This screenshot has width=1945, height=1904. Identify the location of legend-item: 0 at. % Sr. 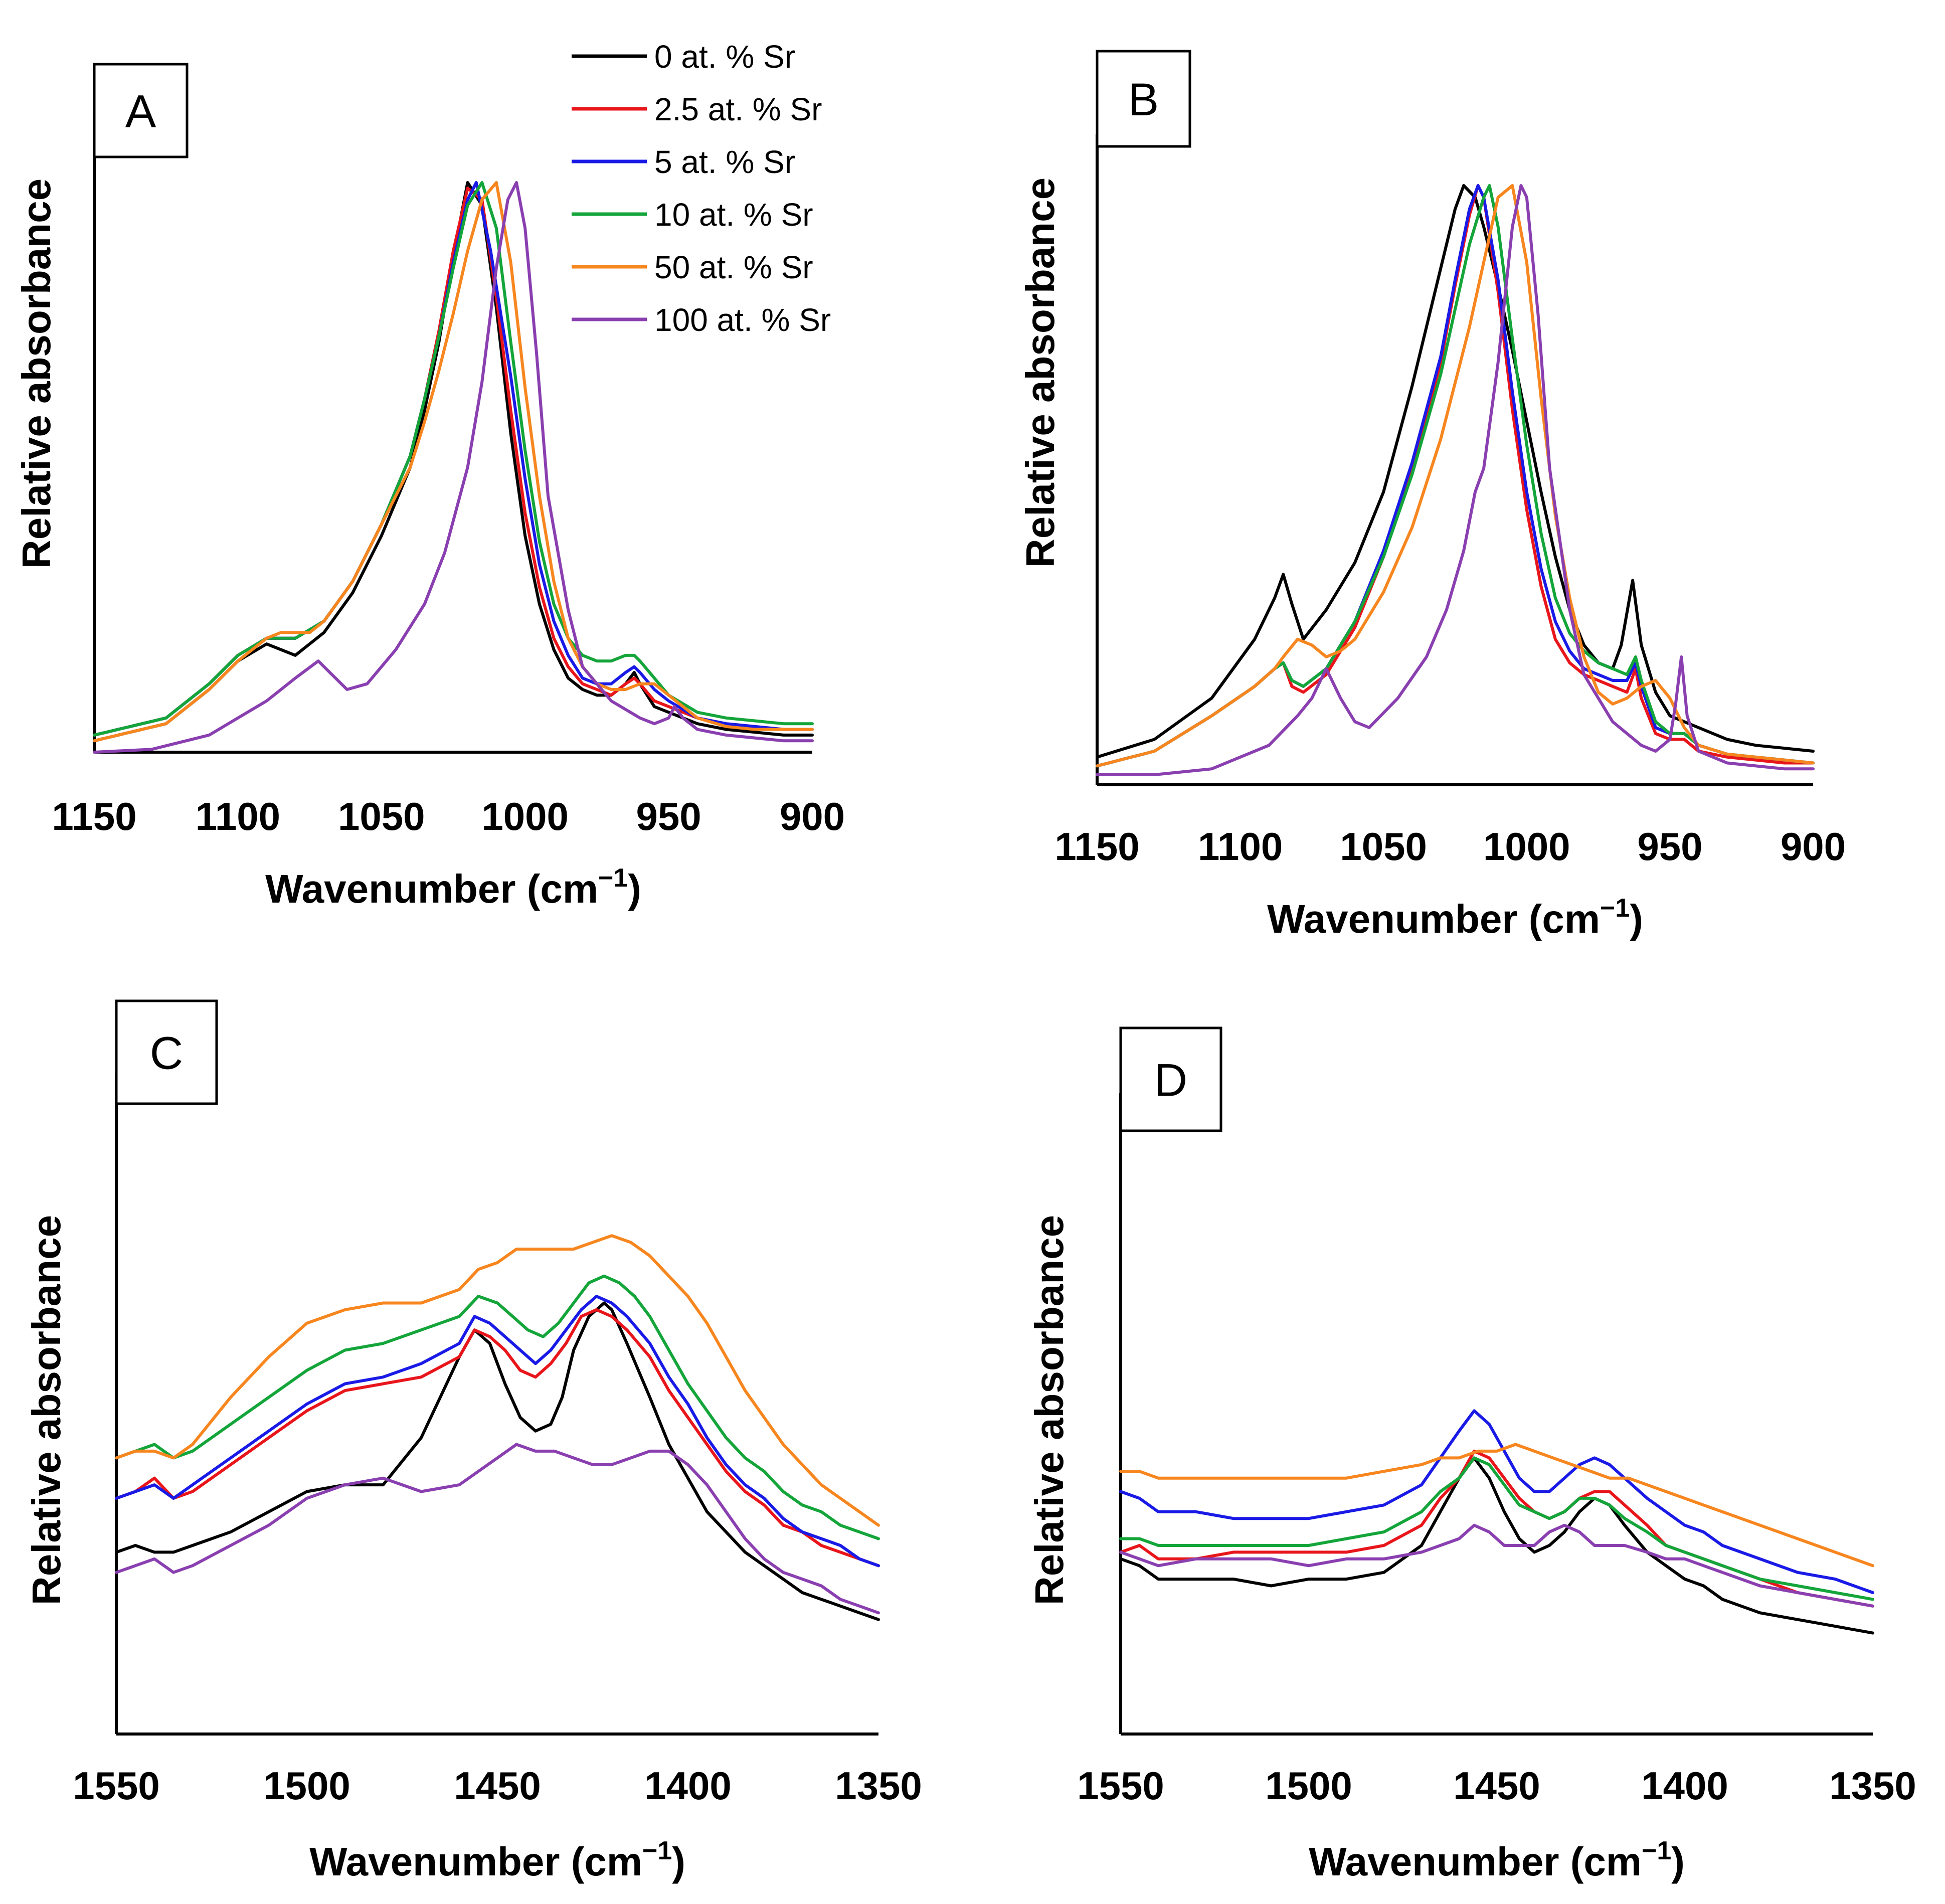
(683, 57).